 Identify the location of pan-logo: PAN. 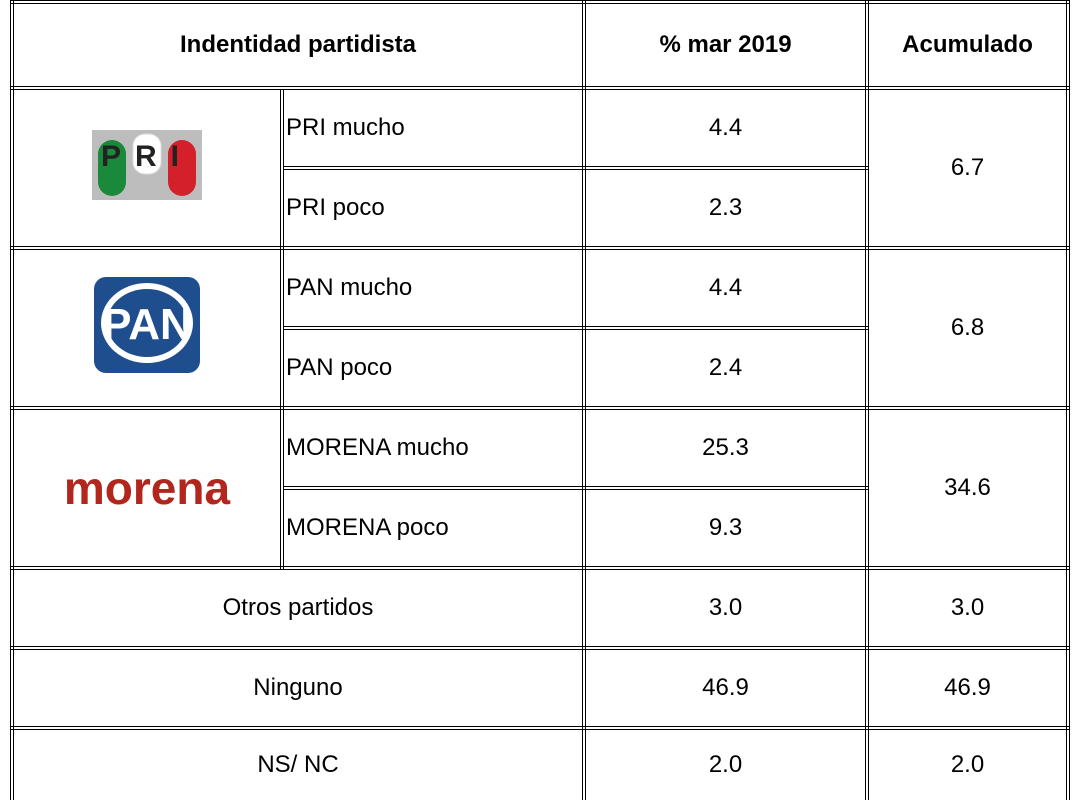
(147, 324).